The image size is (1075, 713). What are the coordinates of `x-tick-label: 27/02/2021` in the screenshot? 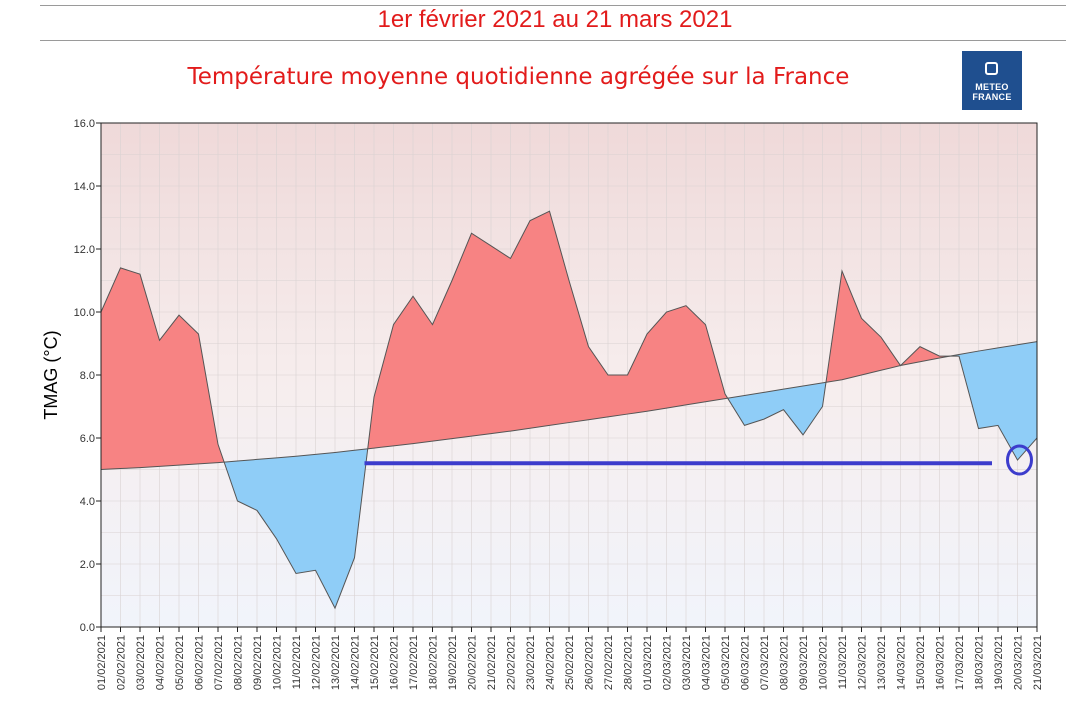 It's located at (609, 662).